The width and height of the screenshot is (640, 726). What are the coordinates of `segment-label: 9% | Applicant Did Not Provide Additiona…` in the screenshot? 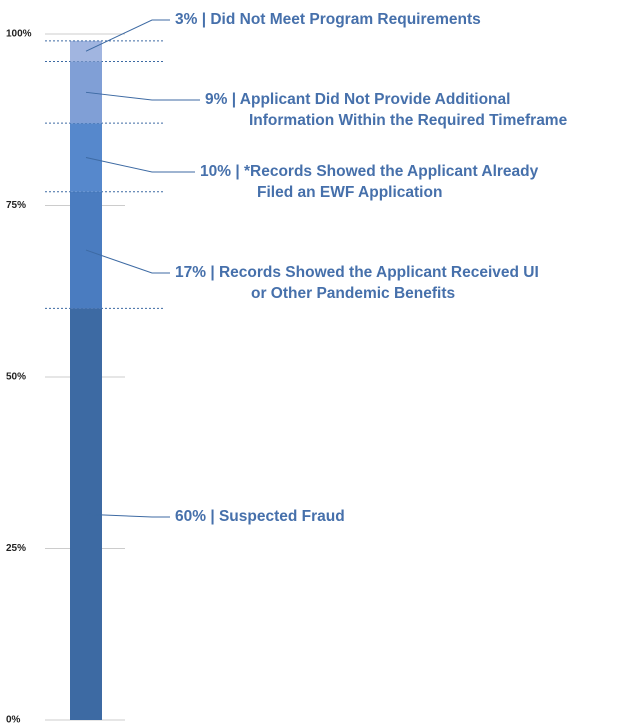 It's located at (386, 110).